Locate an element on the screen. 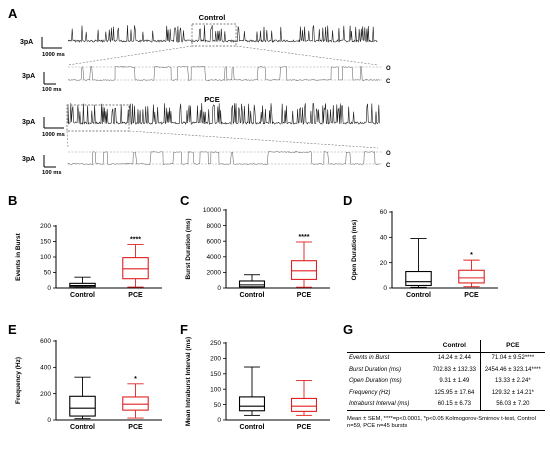 The image size is (550, 453). control-closed-label: C is located at coordinates (388, 82).